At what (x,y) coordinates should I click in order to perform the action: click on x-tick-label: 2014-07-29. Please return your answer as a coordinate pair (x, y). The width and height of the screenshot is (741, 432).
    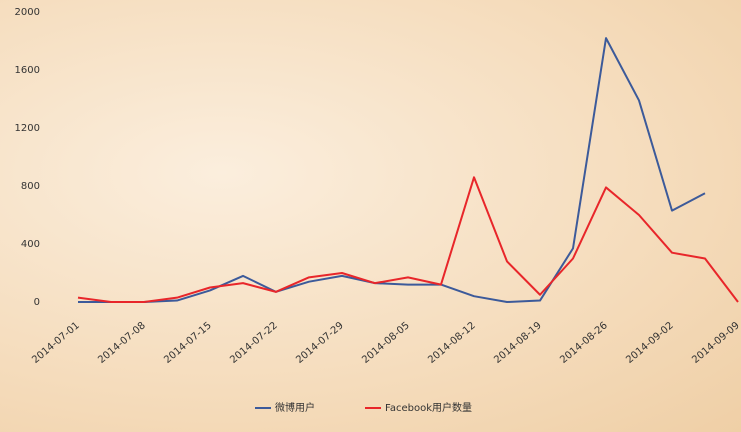
    Looking at the image, I should click on (320, 343).